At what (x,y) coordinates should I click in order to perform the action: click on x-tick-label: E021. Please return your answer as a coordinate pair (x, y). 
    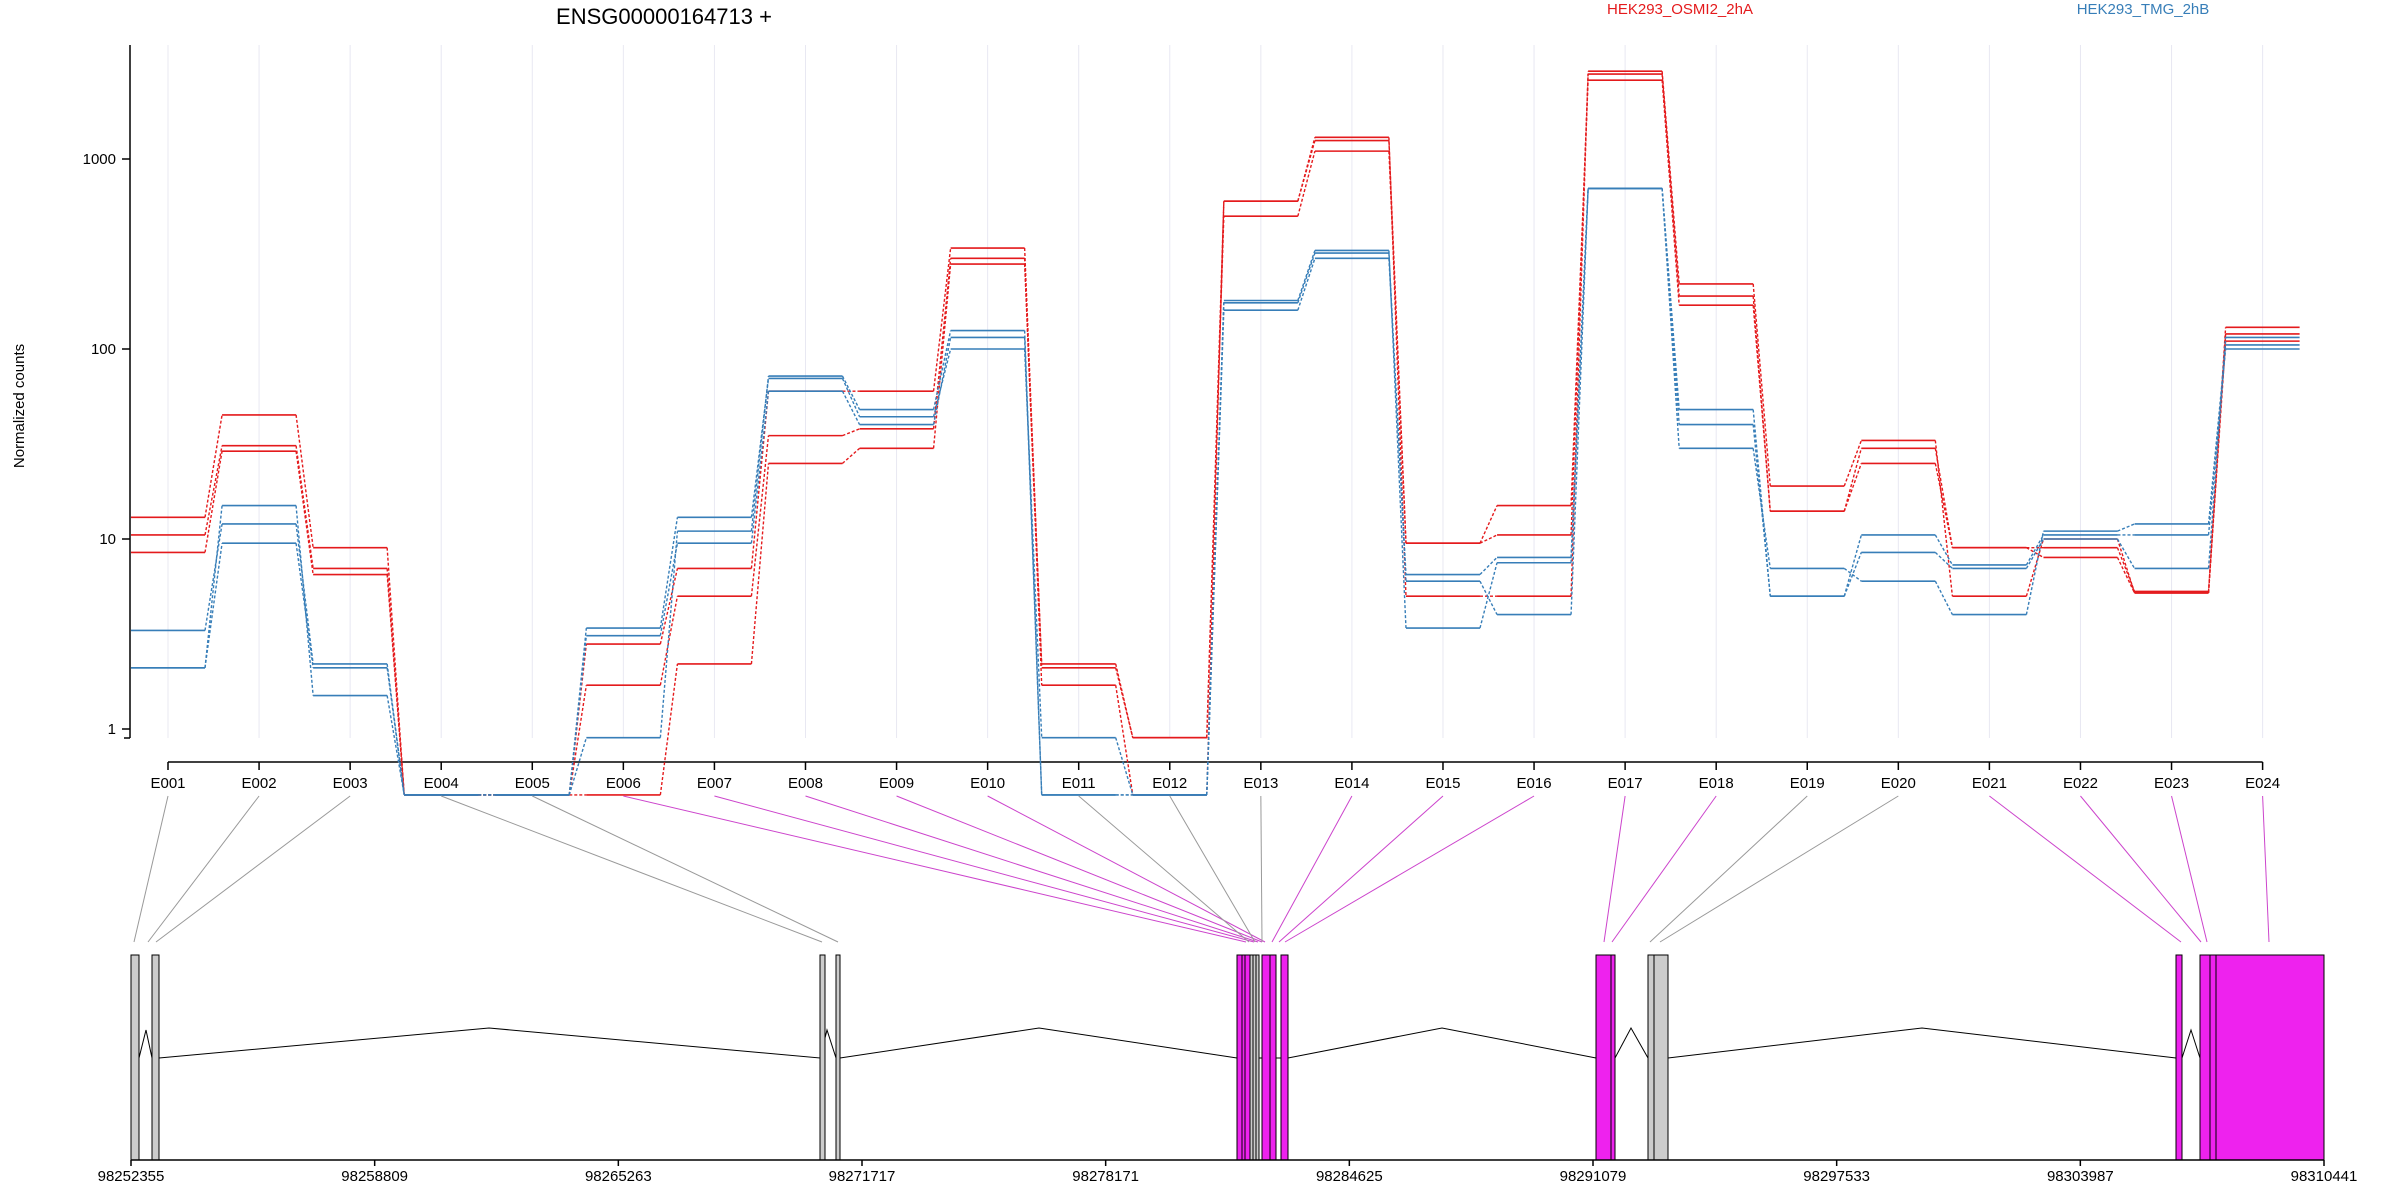
    Looking at the image, I should click on (1989, 783).